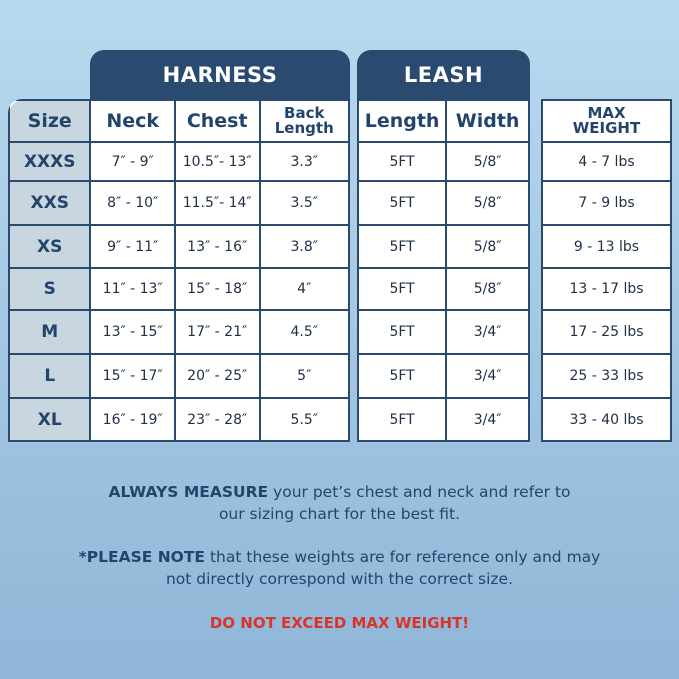 The image size is (679, 679). What do you see at coordinates (304, 332) in the screenshot?
I see `back-length-cell: 4.5″` at bounding box center [304, 332].